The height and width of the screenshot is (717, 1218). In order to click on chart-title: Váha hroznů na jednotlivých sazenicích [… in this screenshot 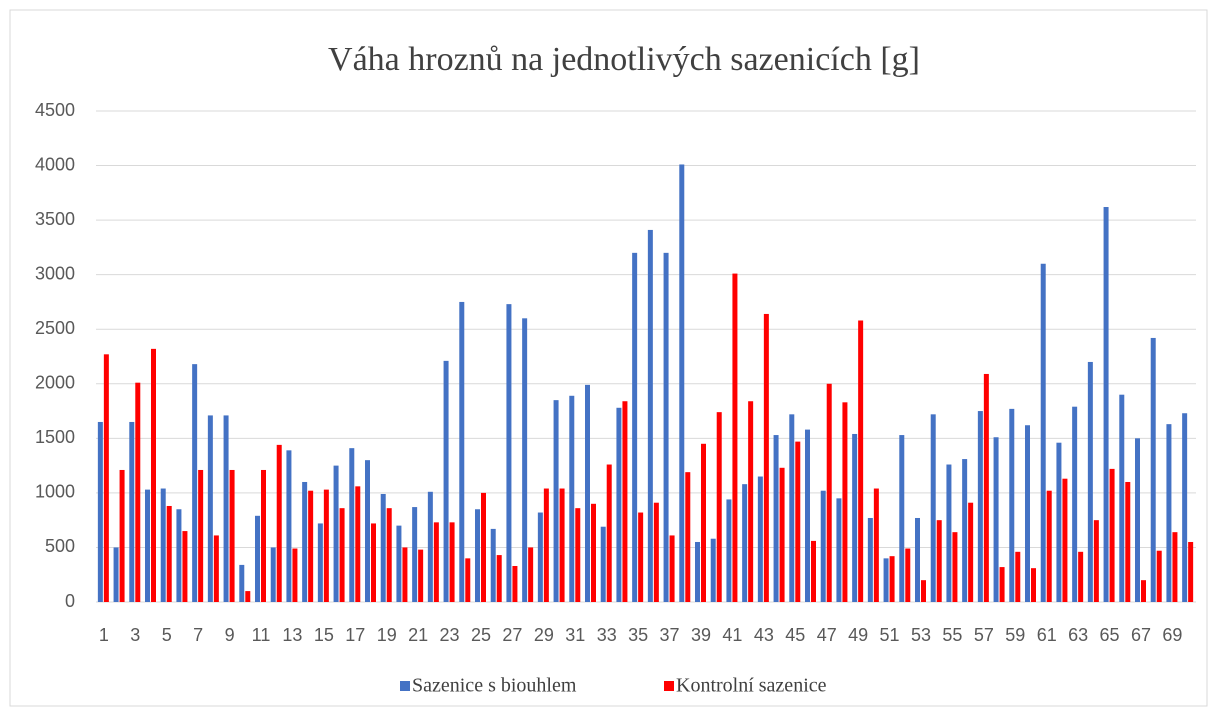, I will do `click(624, 59)`.